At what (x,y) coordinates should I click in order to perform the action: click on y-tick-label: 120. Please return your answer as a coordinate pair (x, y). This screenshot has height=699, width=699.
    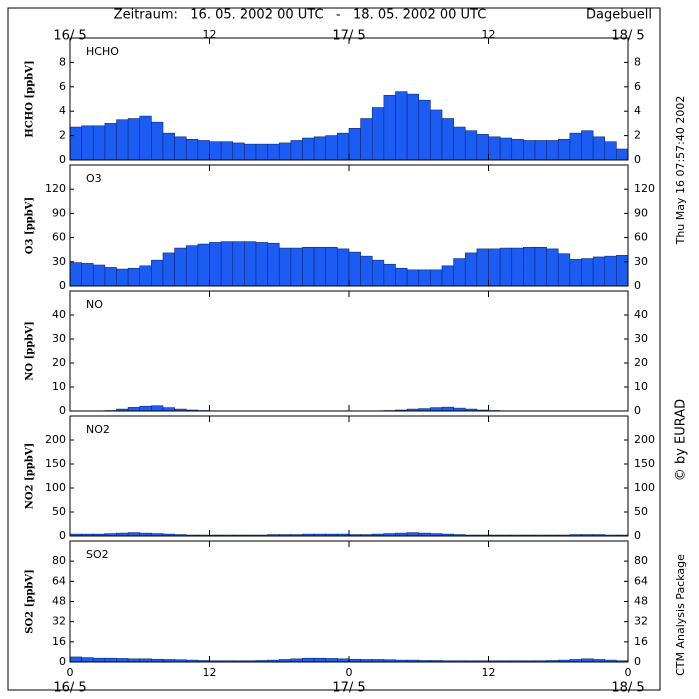
    Looking at the image, I should click on (644, 188).